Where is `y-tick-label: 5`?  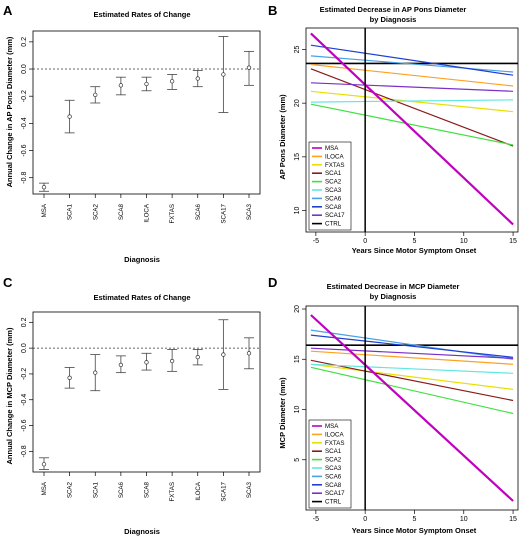
y-tick-label: 5 is located at coordinates (297, 460).